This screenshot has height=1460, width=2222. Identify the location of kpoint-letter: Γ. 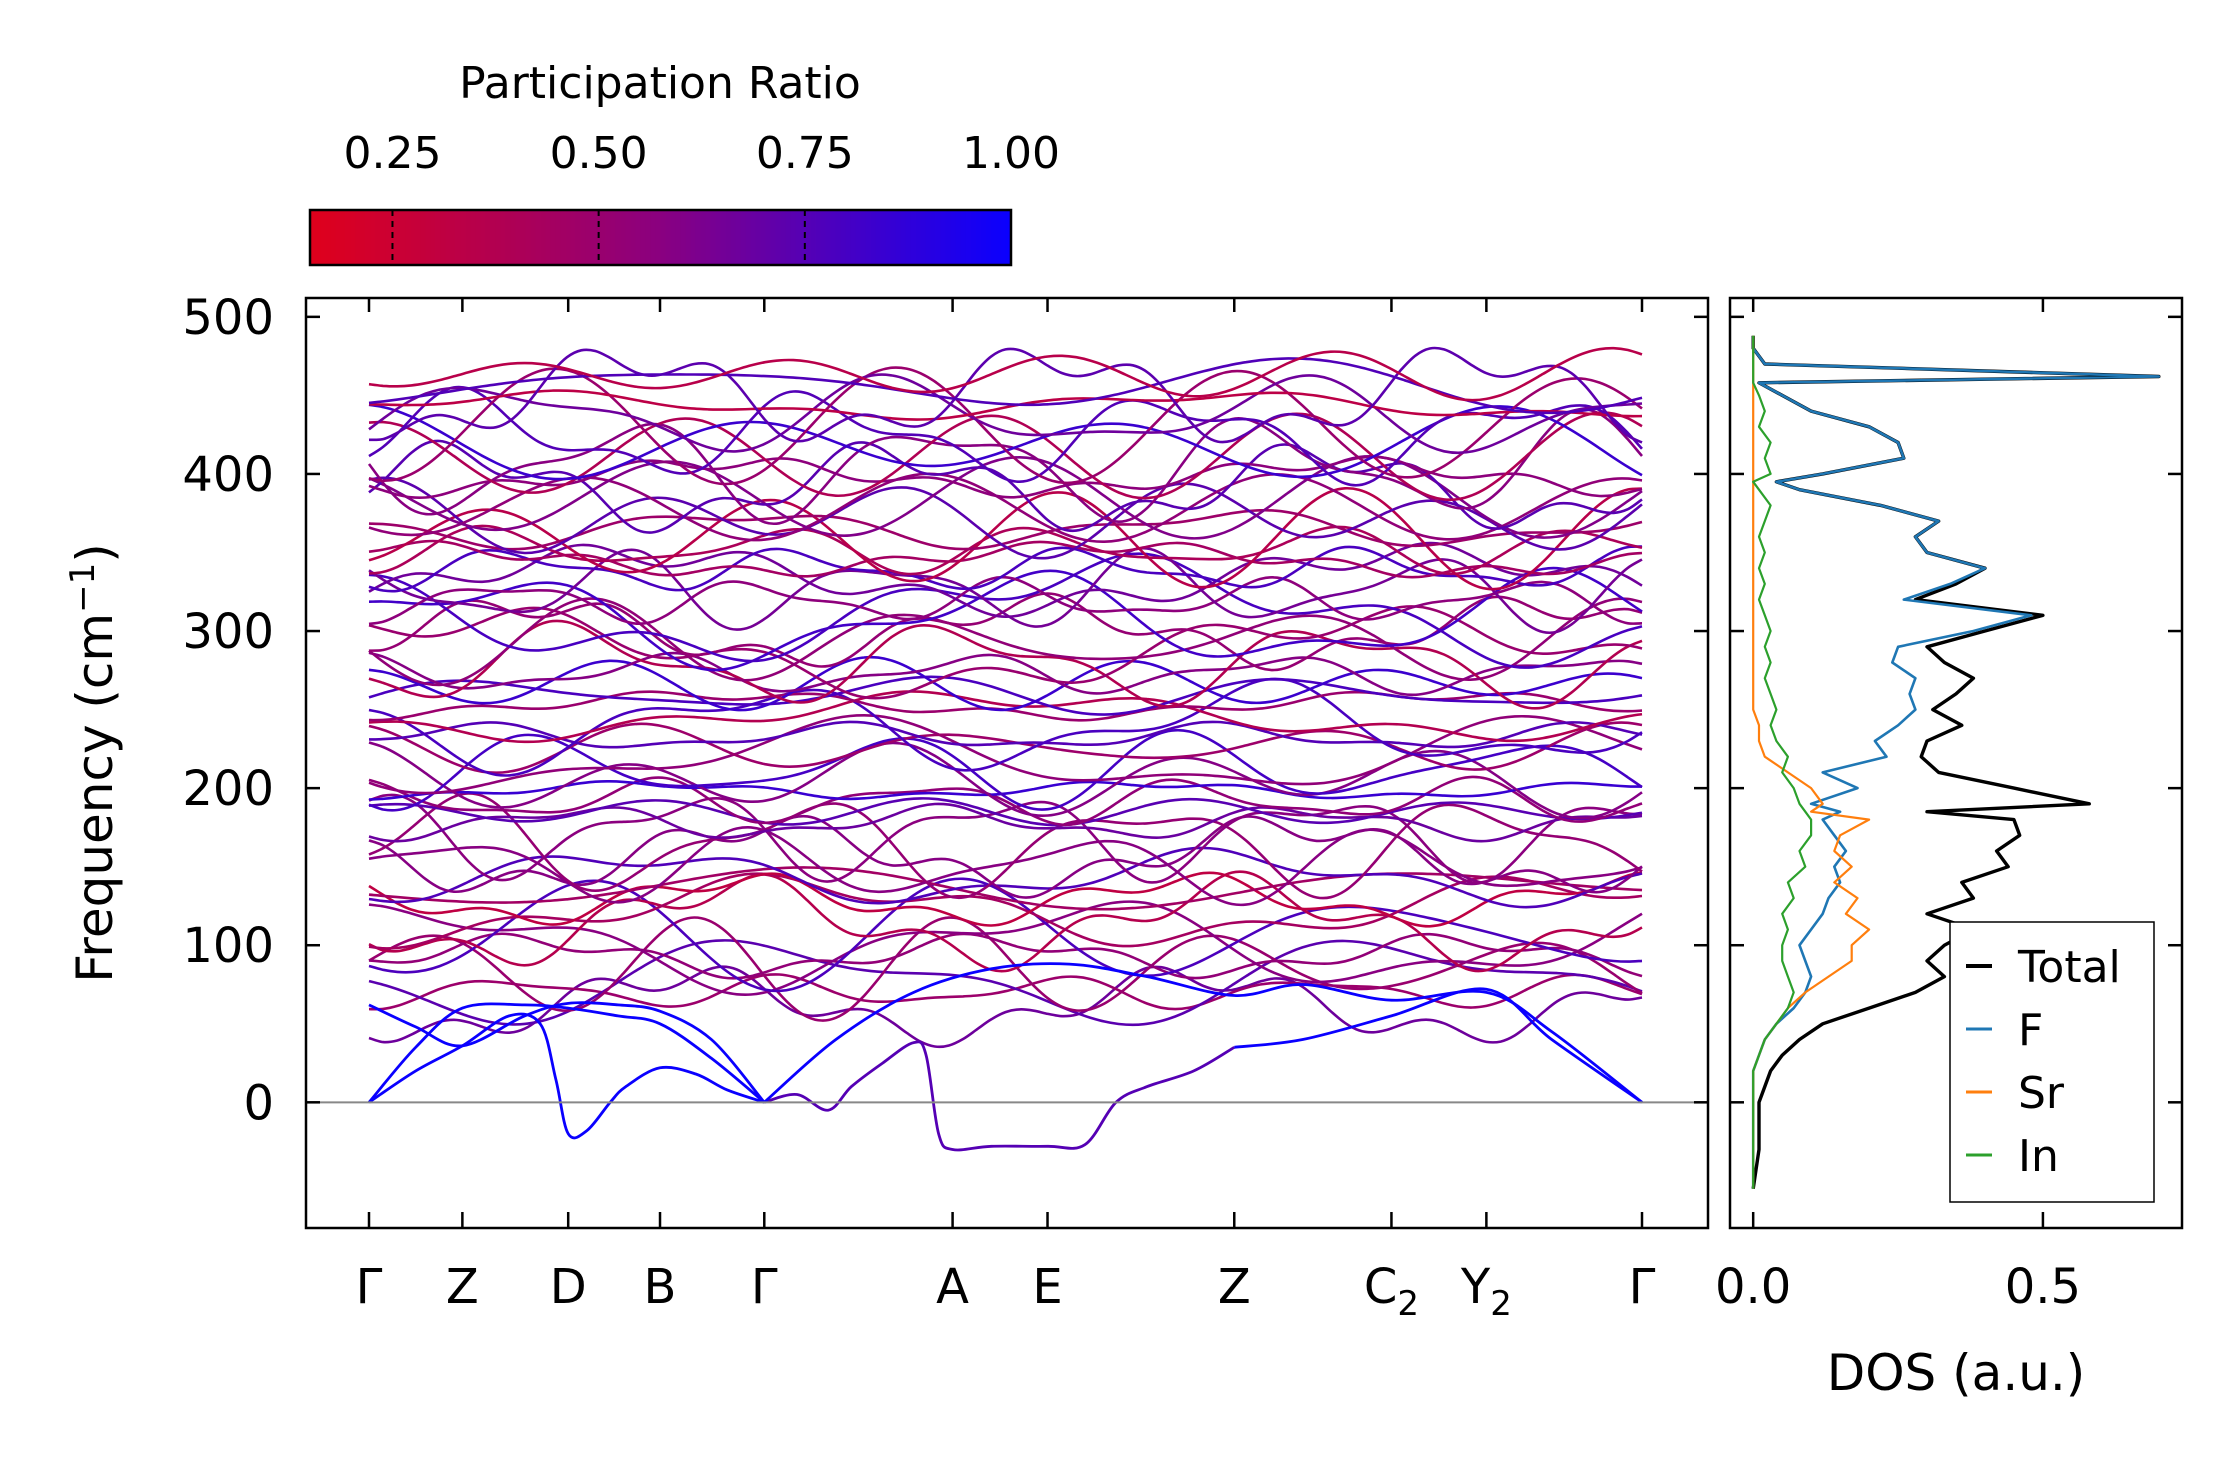
(764, 1287).